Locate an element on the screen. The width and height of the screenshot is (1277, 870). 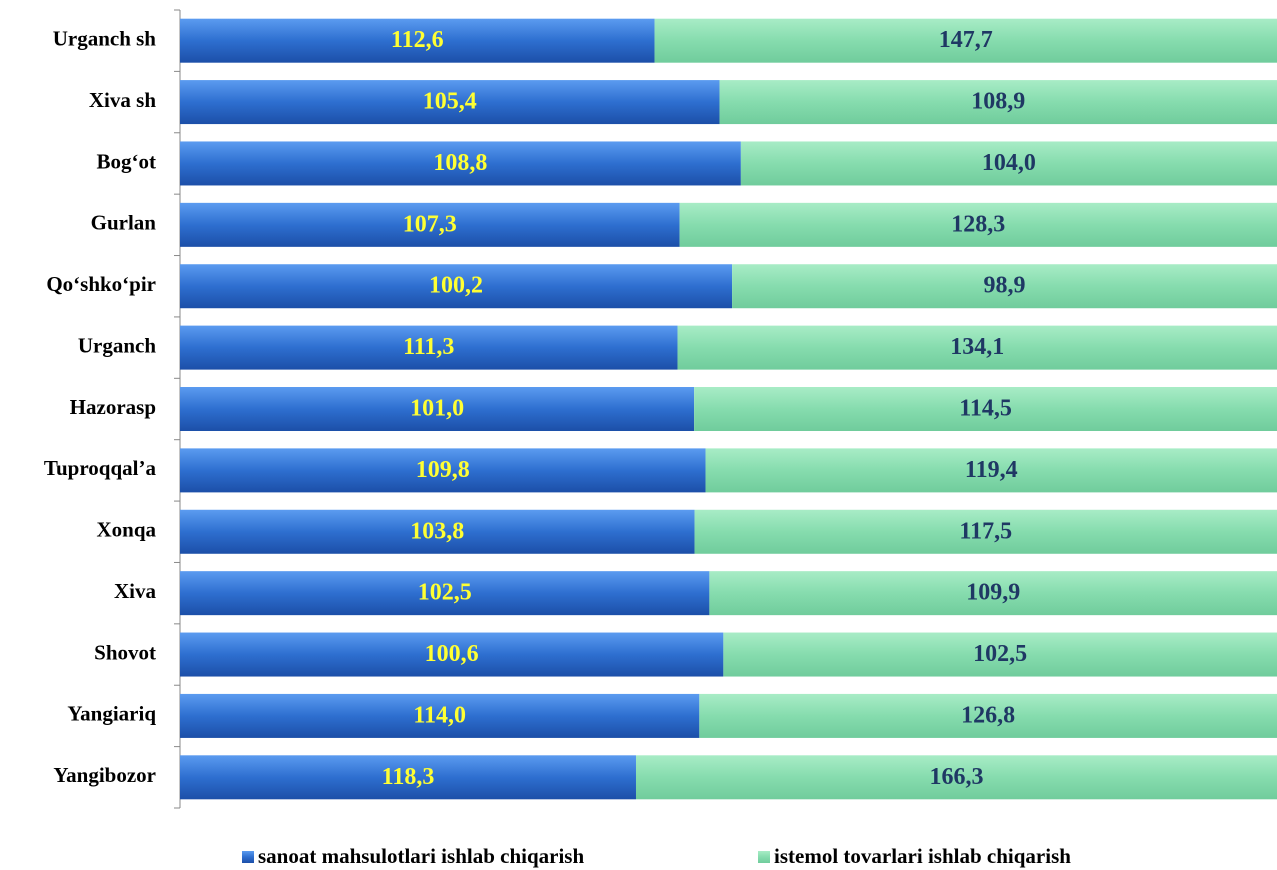
data-label: 166,3 is located at coordinates (956, 777).